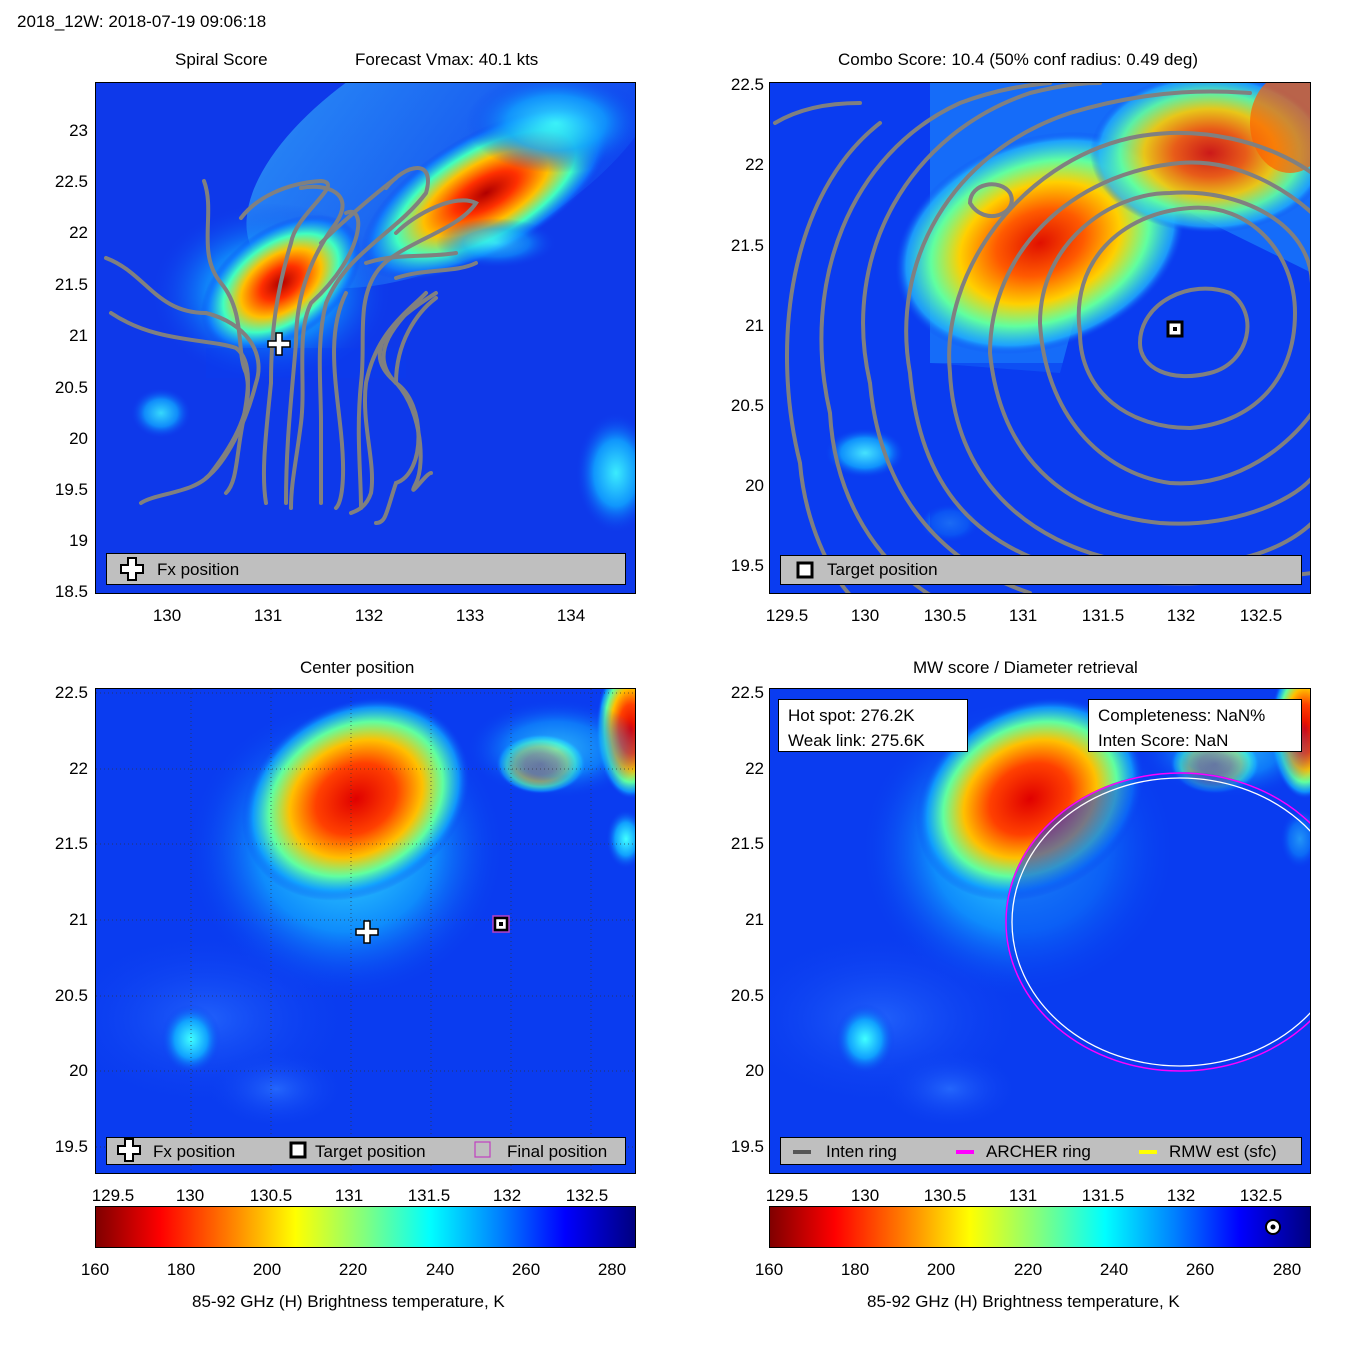  I want to click on colorbar-left-label: 85-92 GHz (H) Brightness temperature, K, so click(348, 1301).